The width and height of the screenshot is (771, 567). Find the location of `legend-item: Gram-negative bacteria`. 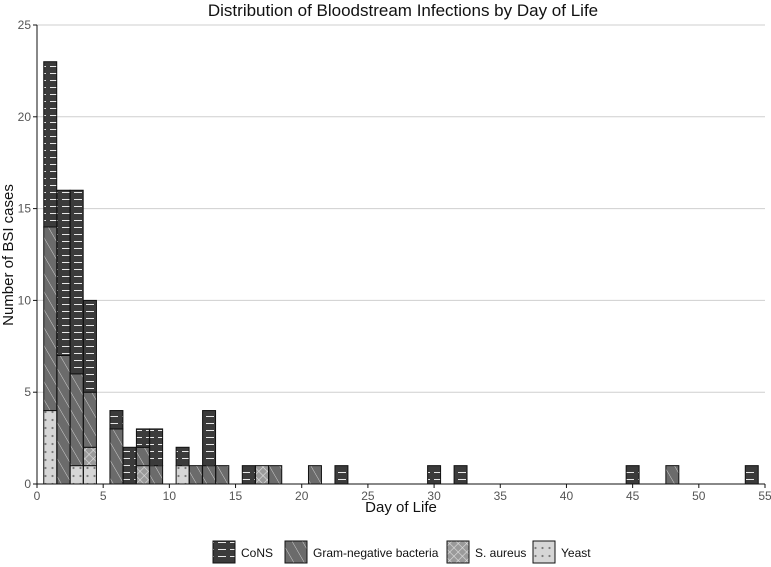

legend-item: Gram-negative bacteria is located at coordinates (361, 552).